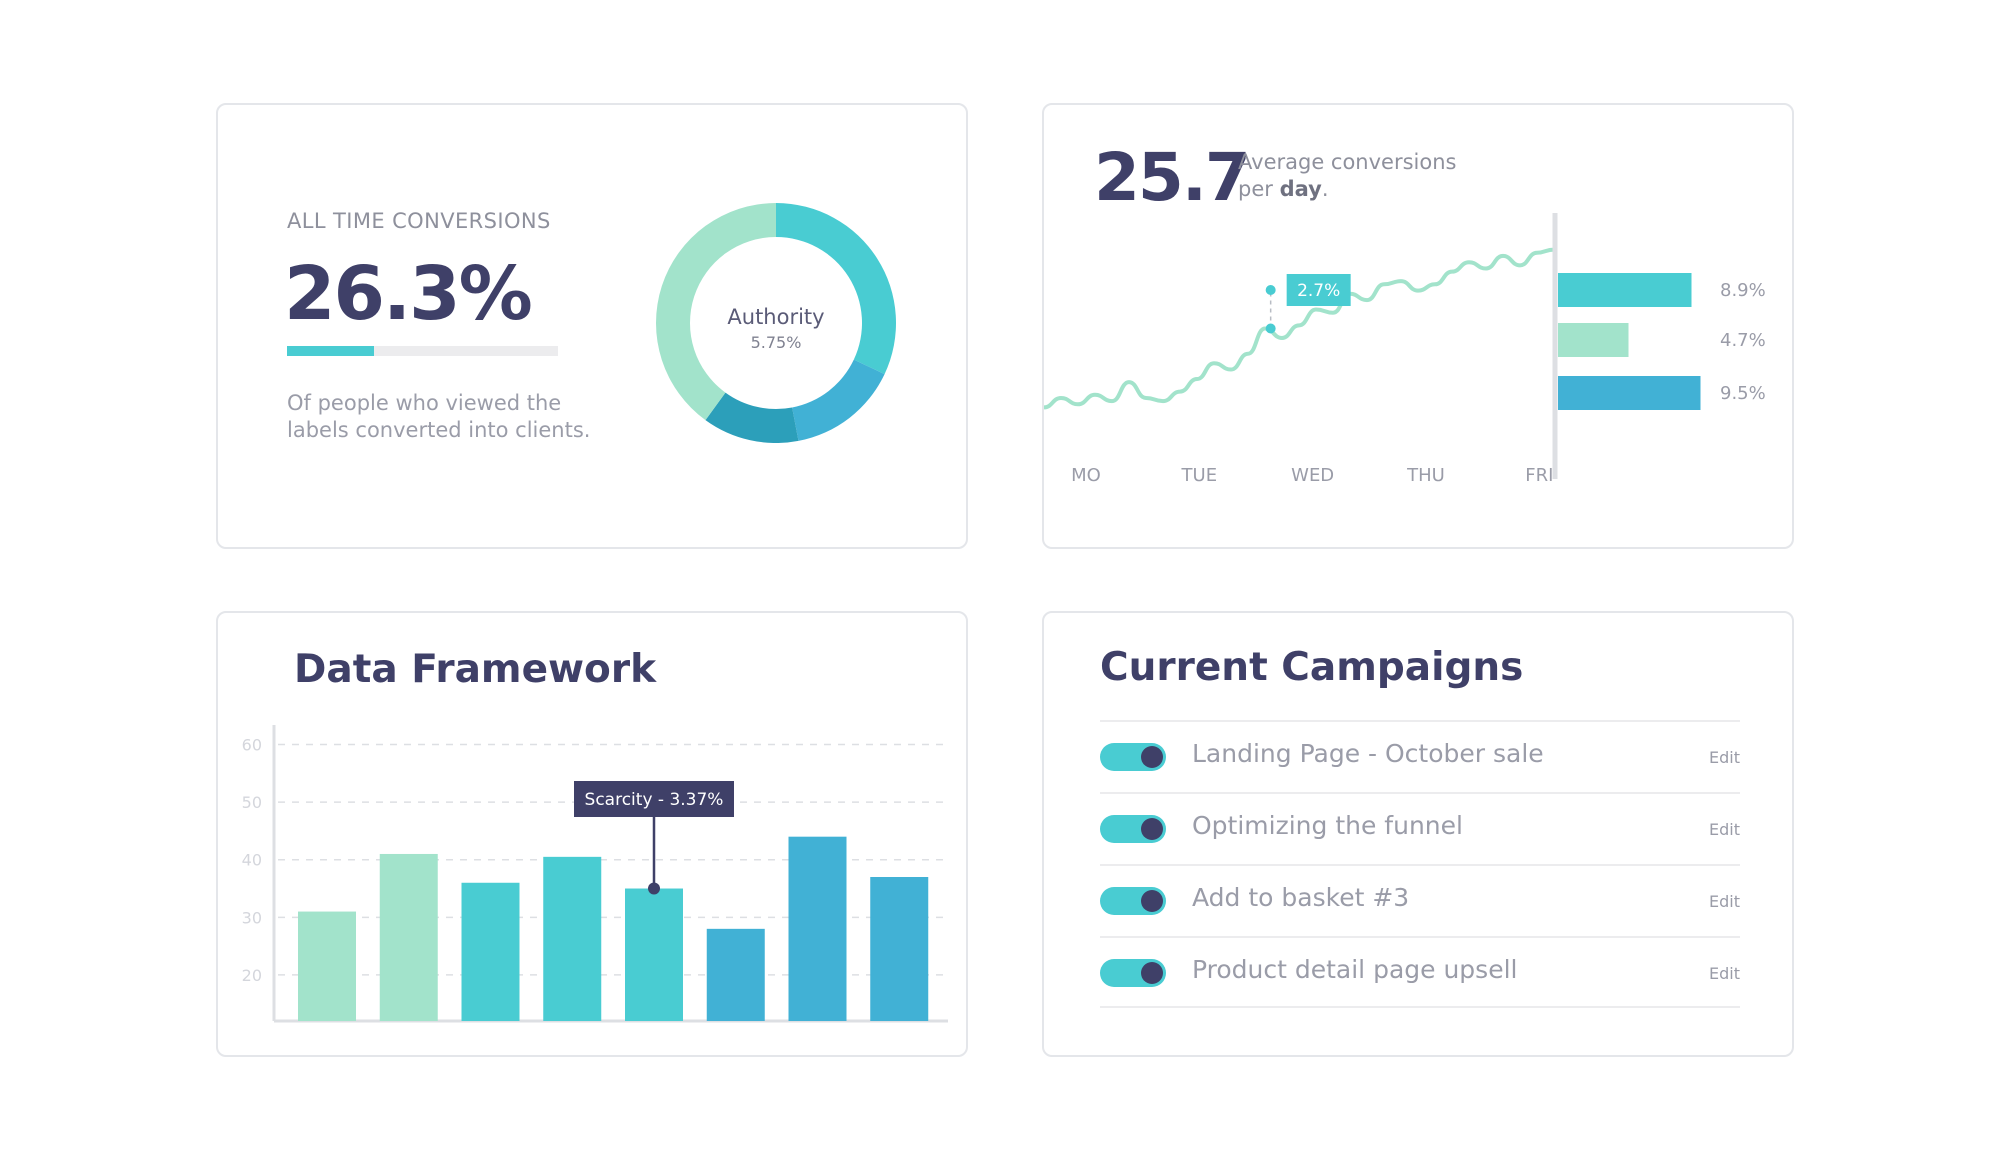  I want to click on conversions-line-chart: 2.7% MO TUE WED THU FRI 8.9% 4.7% 9.5%, so click(1405, 349).